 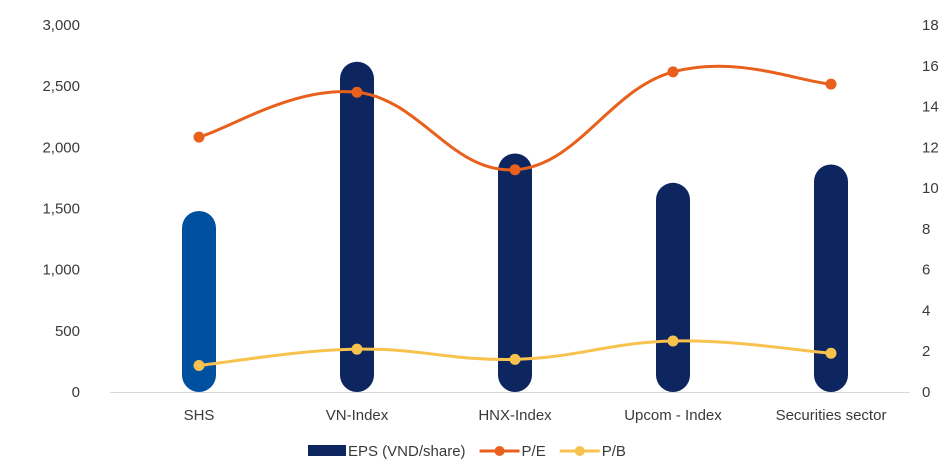 What do you see at coordinates (515, 415) in the screenshot?
I see `category-label: HNX-Index` at bounding box center [515, 415].